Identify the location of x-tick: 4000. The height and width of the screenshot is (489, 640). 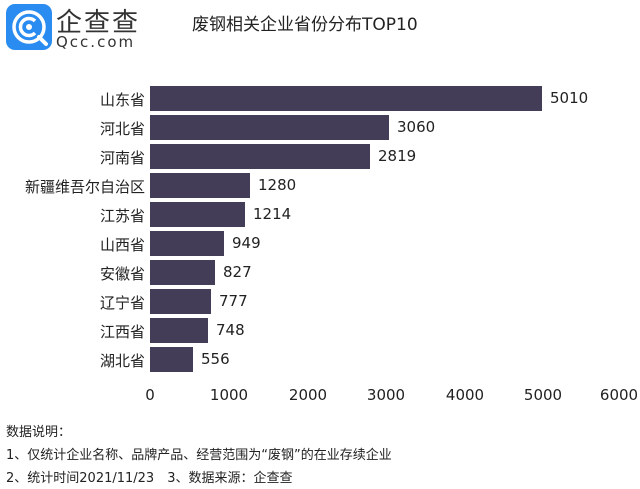
(465, 395).